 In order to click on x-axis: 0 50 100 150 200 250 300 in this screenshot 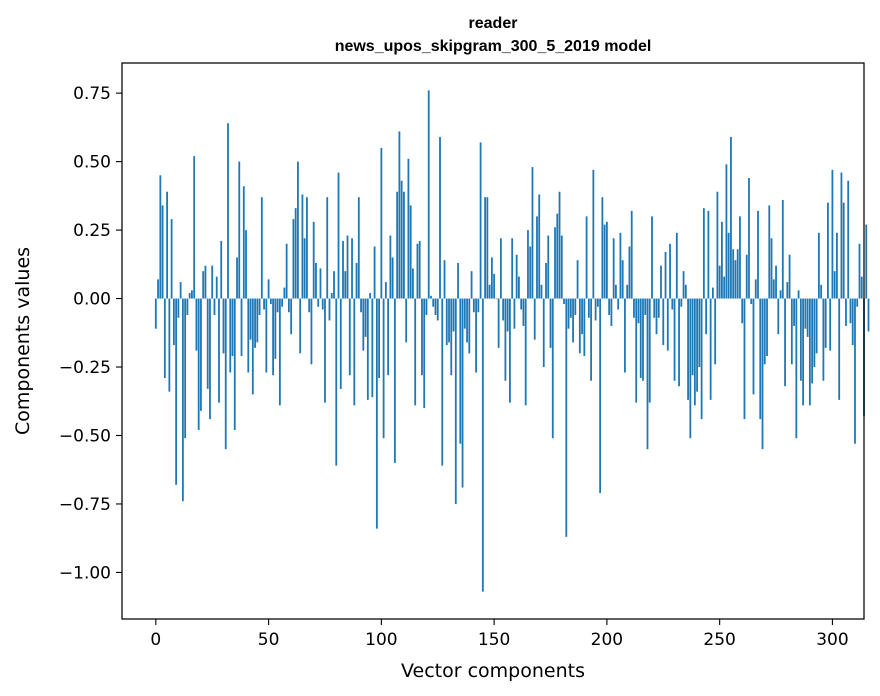, I will do `click(499, 634)`.